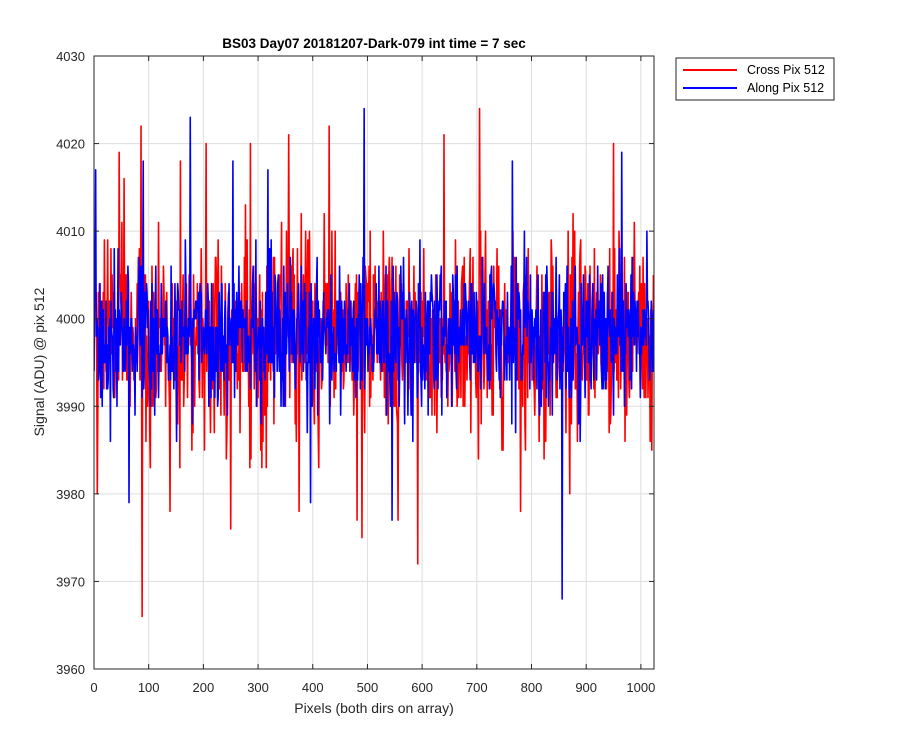  What do you see at coordinates (93, 687) in the screenshot?
I see `x-tick-label: 0` at bounding box center [93, 687].